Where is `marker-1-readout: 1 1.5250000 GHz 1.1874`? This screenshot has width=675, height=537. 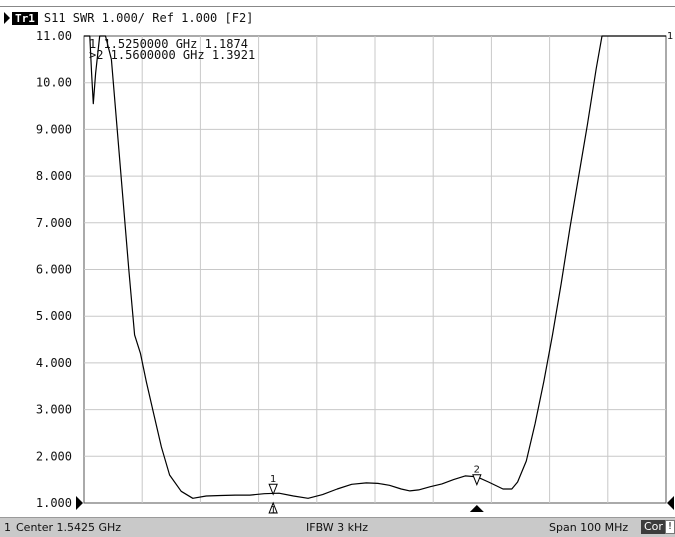
marker-1-readout: 1 1.5250000 GHz 1.1874 is located at coordinates (168, 44).